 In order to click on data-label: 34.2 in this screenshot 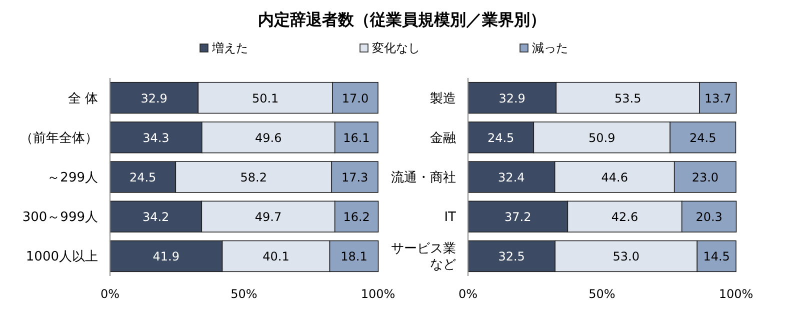, I will do `click(156, 217)`.